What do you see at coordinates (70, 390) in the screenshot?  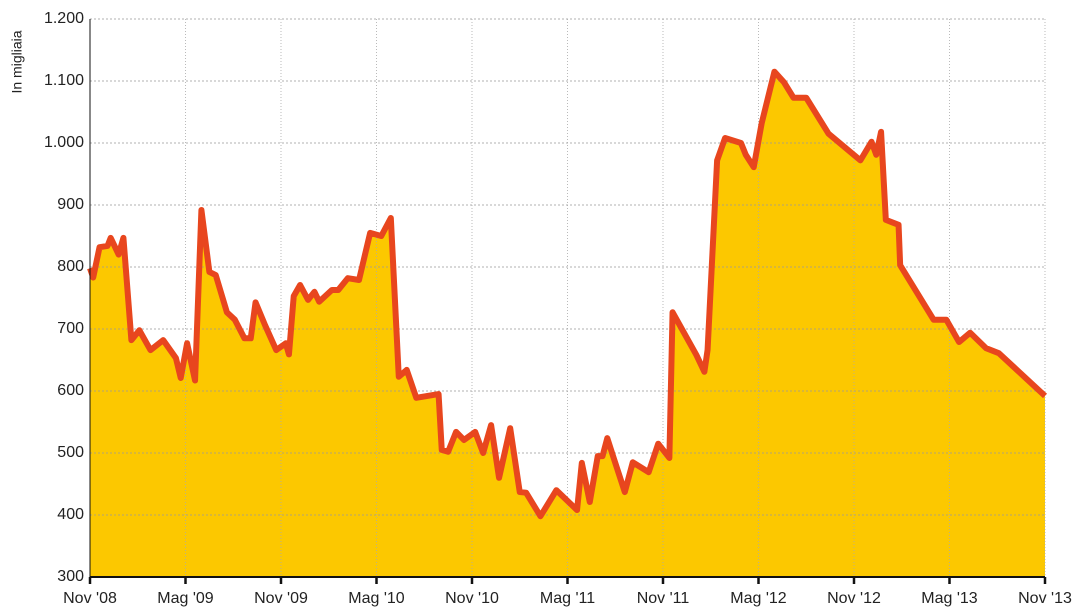 I see `y-tick-label: 600` at bounding box center [70, 390].